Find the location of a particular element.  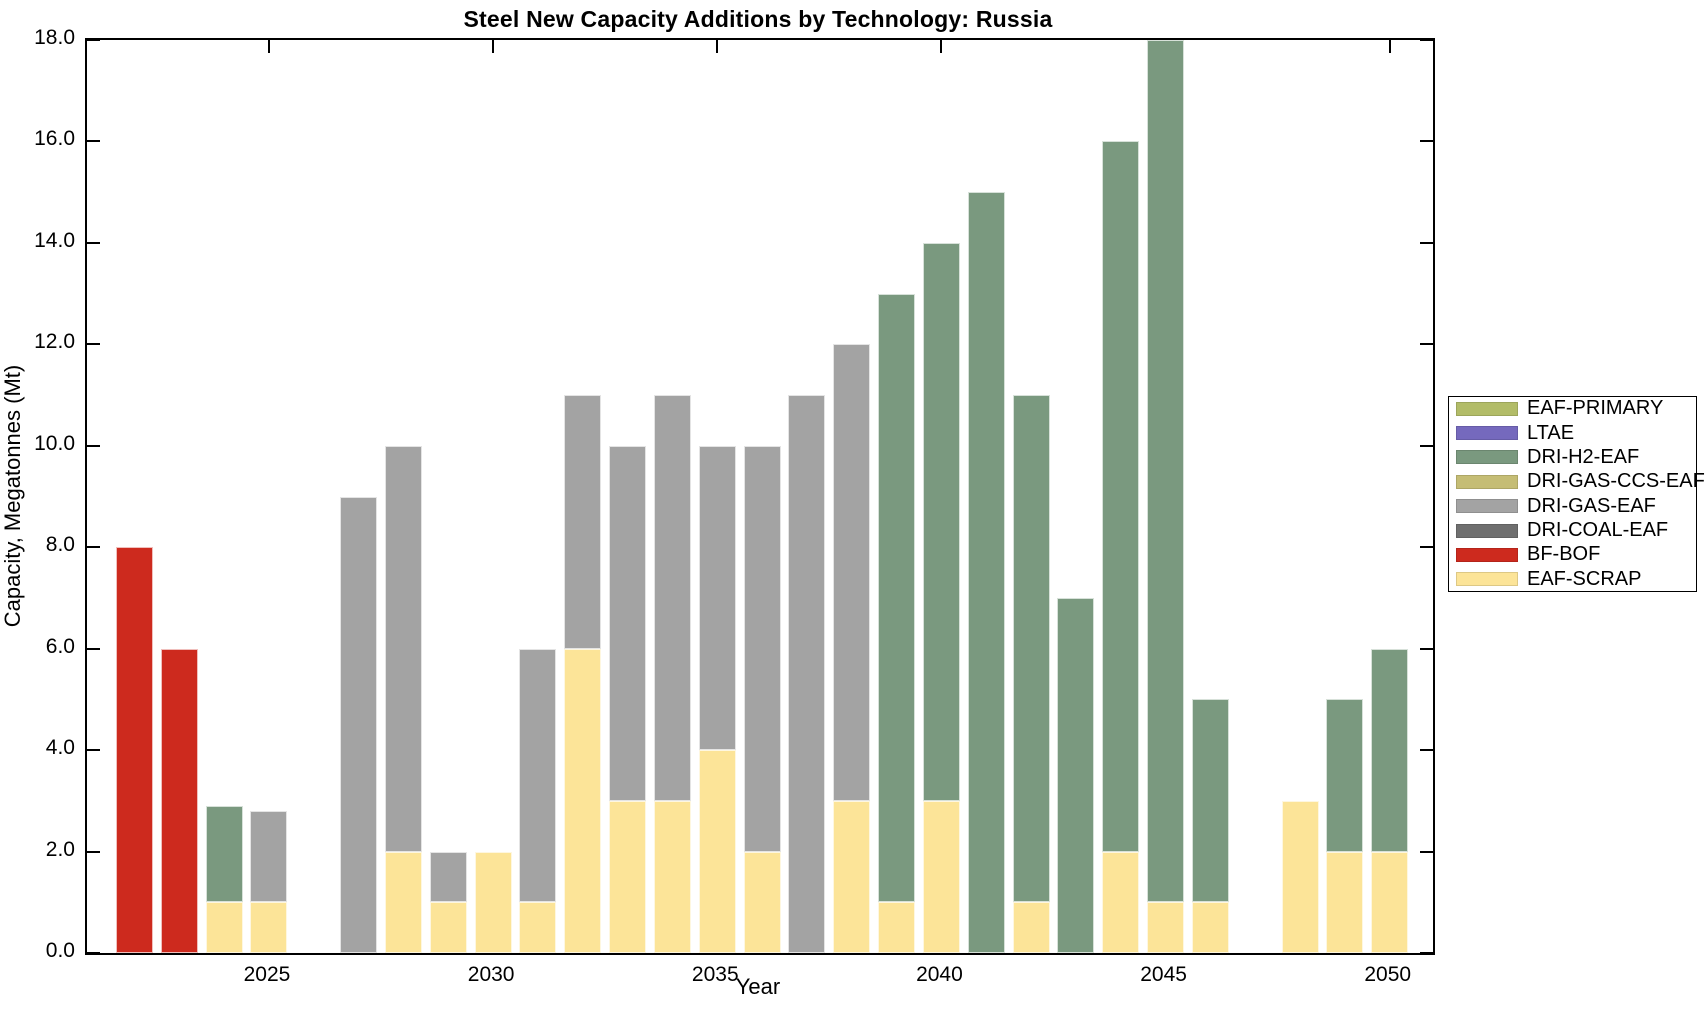

bar-segment-dri-gas-eaf-2032 is located at coordinates (583, 522).